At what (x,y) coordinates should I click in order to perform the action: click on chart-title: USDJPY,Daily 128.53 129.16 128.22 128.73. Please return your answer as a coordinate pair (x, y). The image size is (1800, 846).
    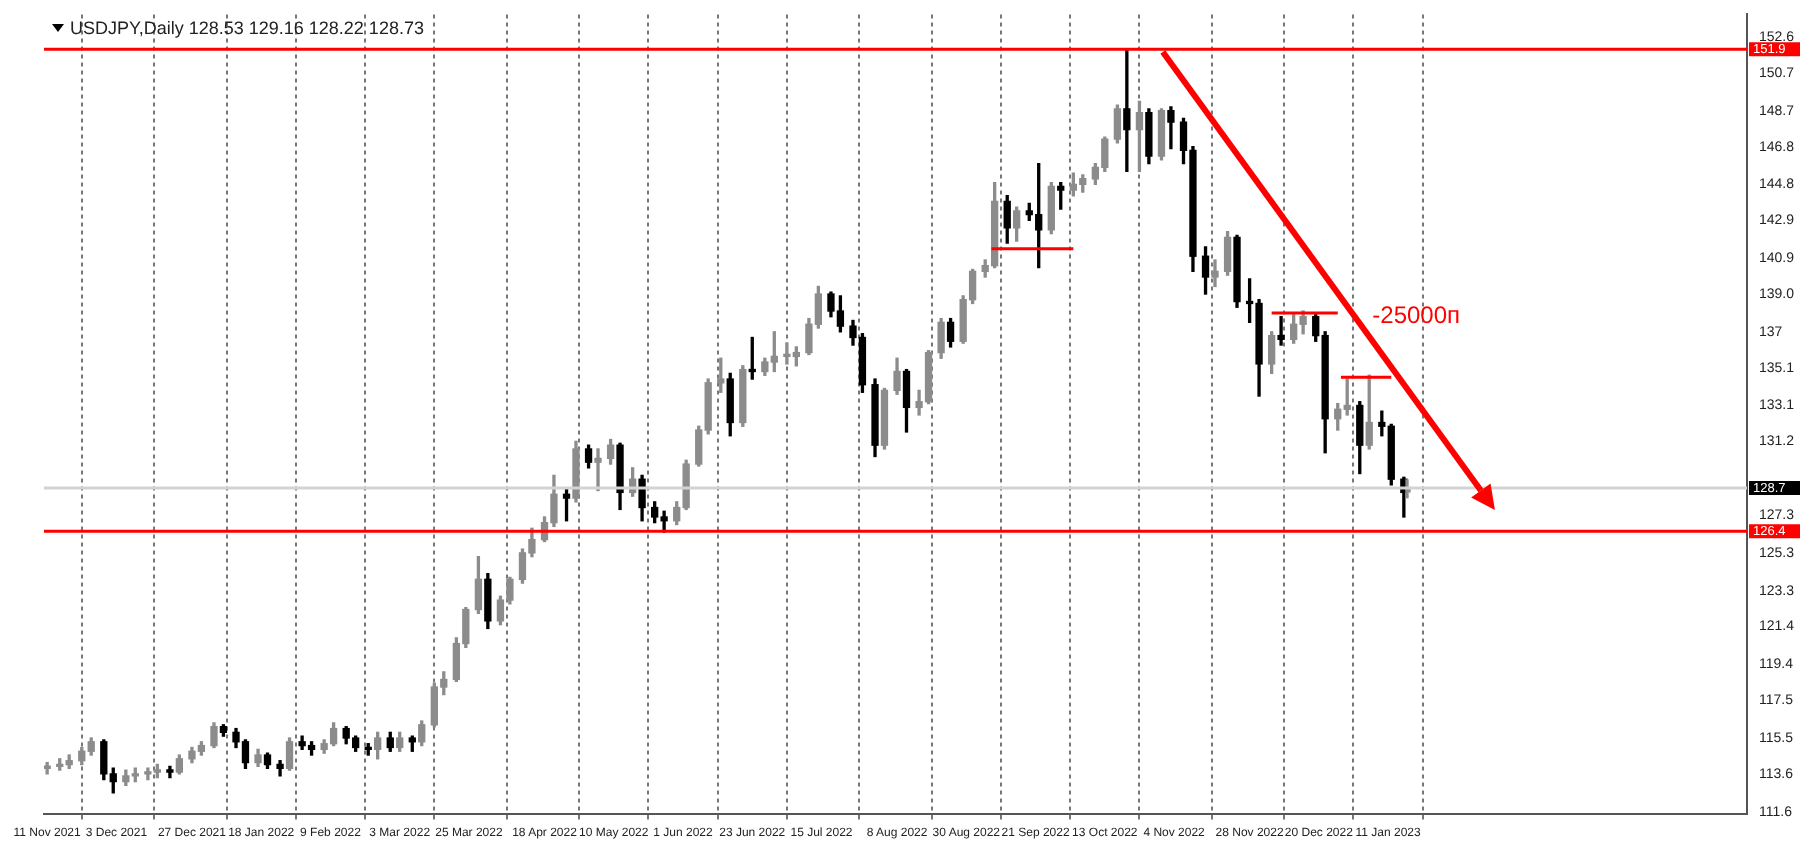
    Looking at the image, I should click on (247, 28).